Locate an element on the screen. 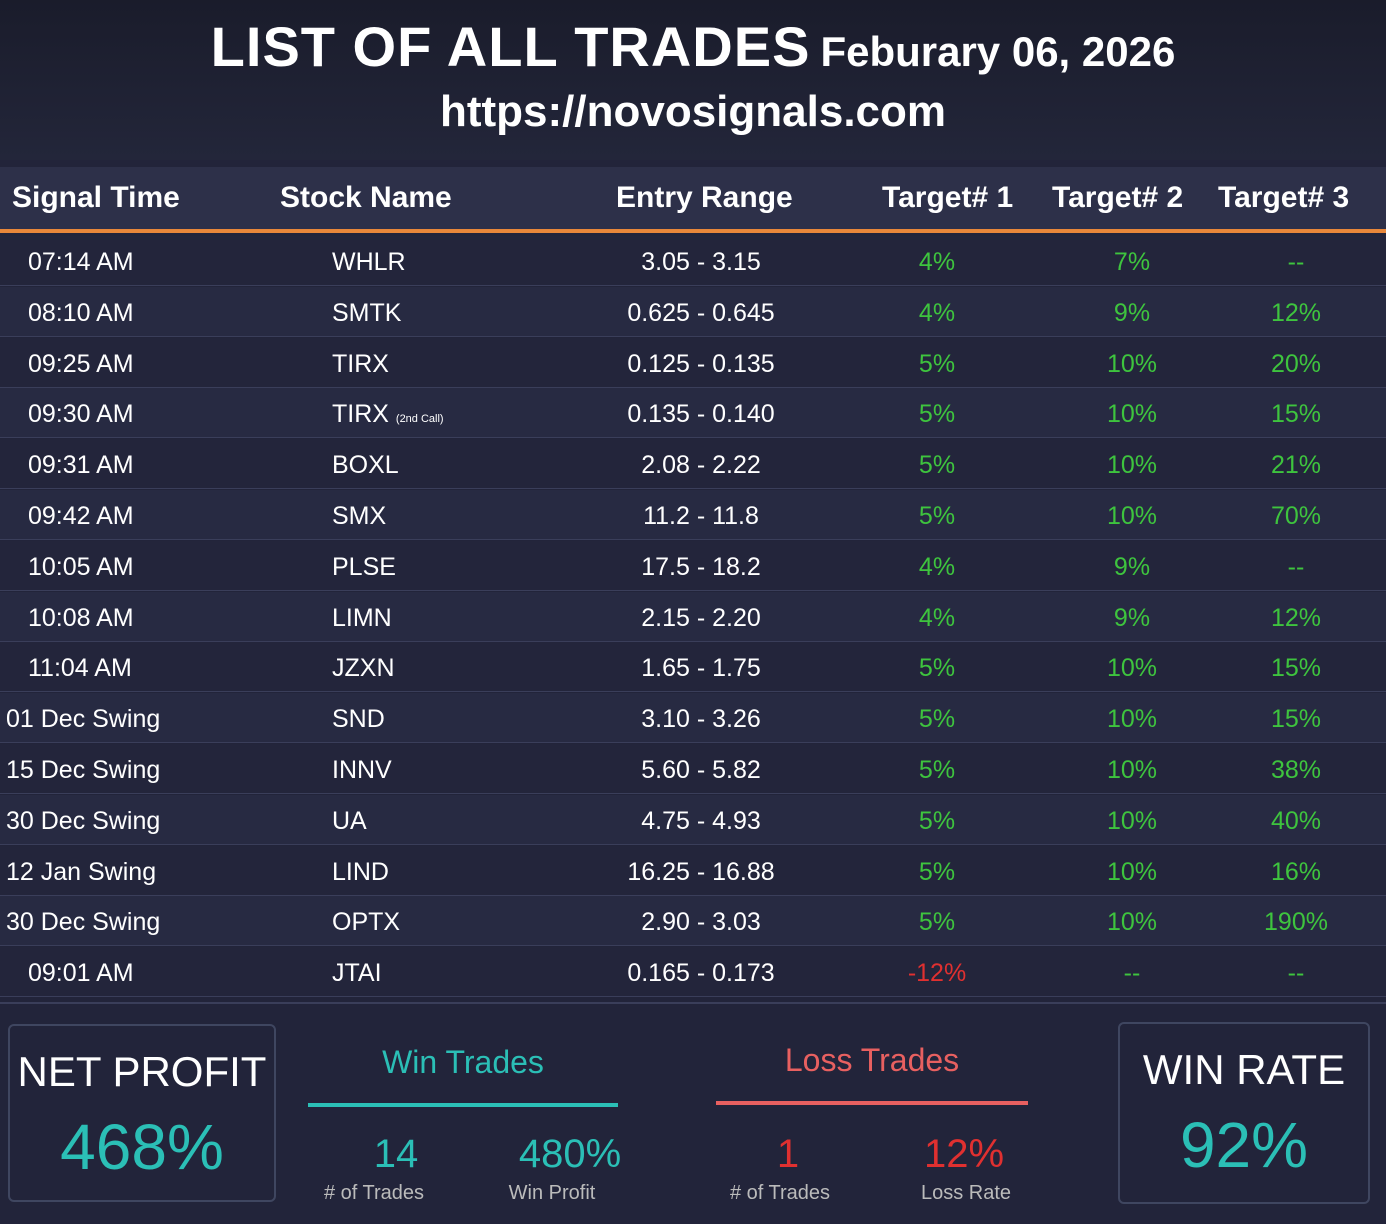 The width and height of the screenshot is (1386, 1224). entry-range: 2.15 - 2.20 is located at coordinates (701, 617).